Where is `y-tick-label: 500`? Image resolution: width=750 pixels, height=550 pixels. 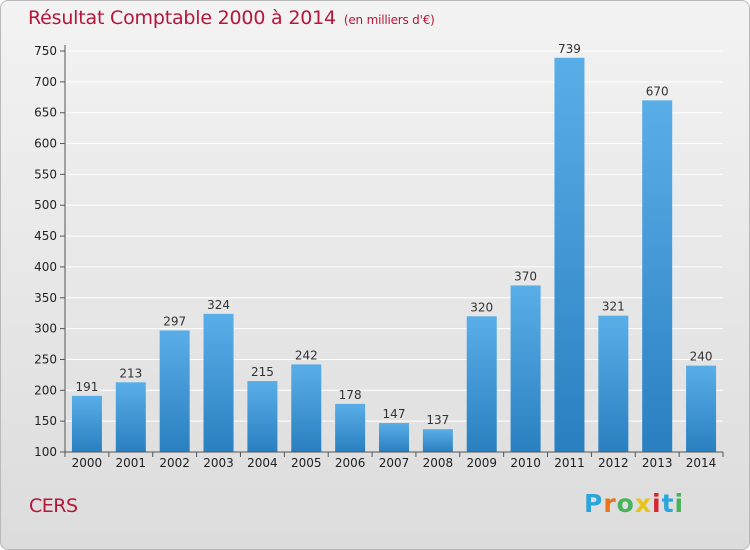 y-tick-label: 500 is located at coordinates (45, 205).